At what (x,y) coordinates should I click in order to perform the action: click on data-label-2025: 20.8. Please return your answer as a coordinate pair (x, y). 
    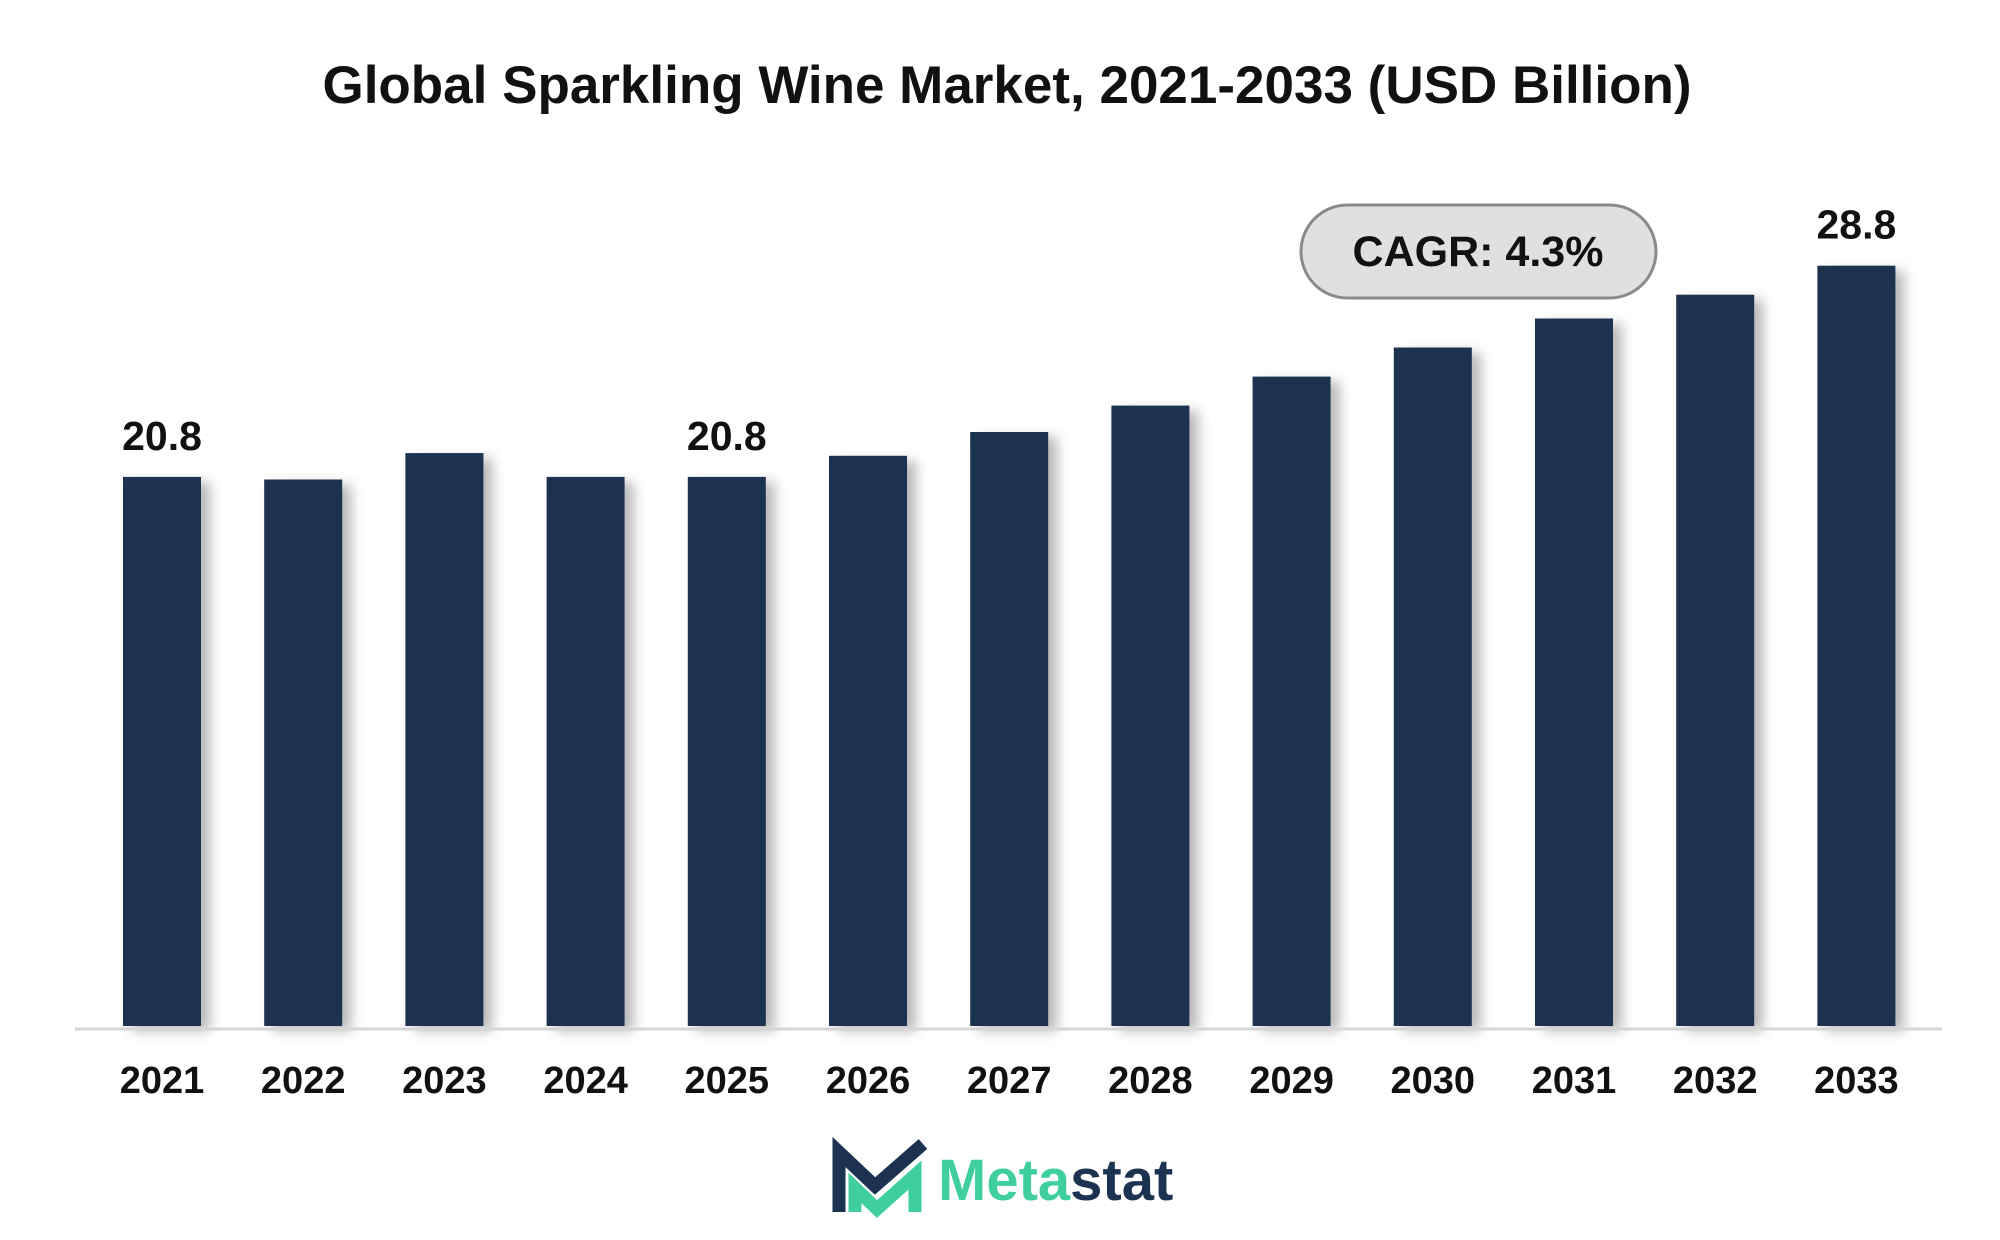
    Looking at the image, I should click on (727, 436).